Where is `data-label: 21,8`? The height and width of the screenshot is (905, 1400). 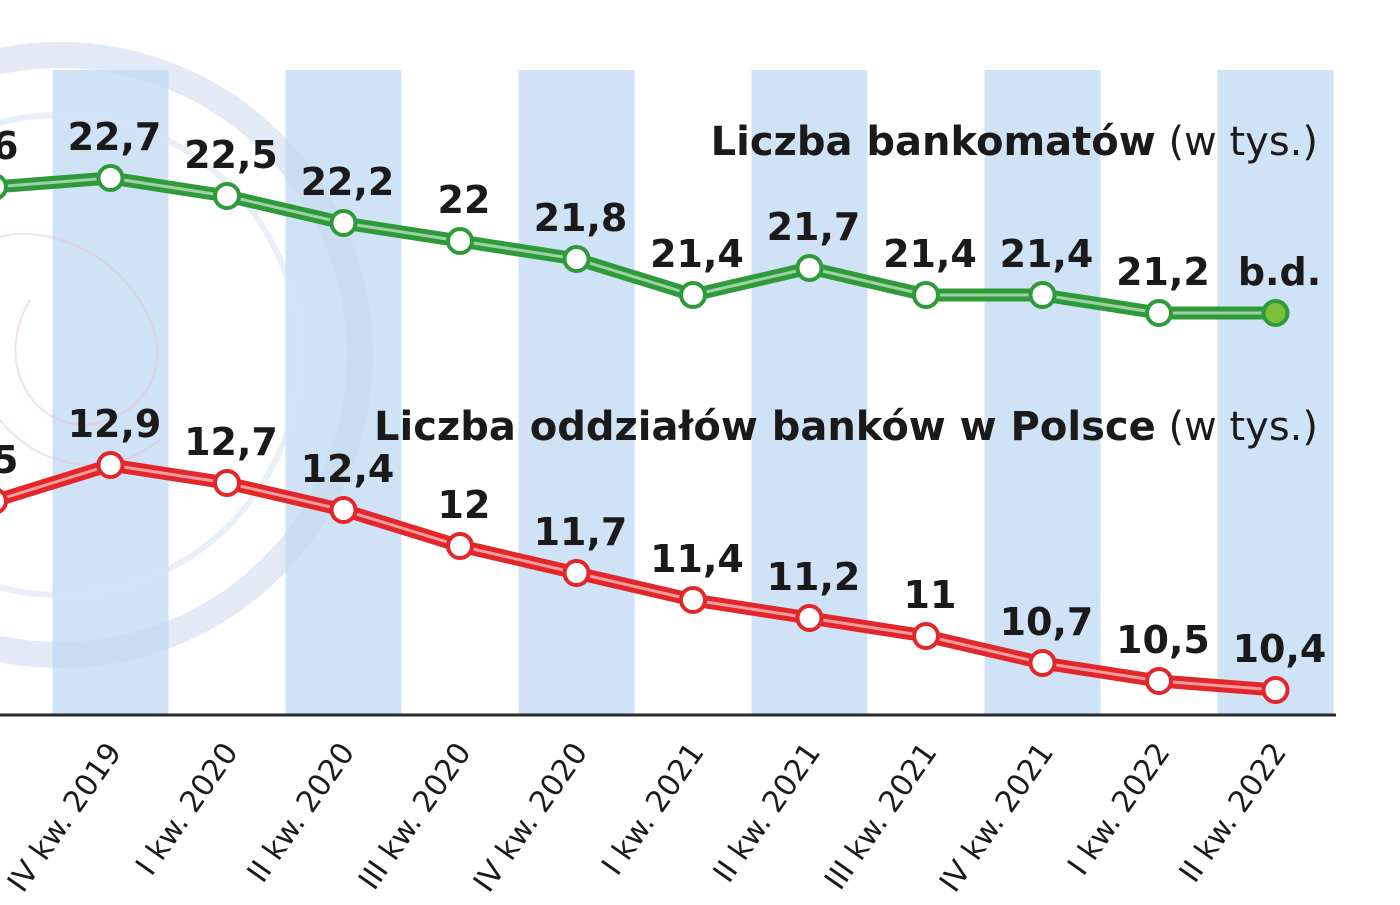
data-label: 21,8 is located at coordinates (581, 218).